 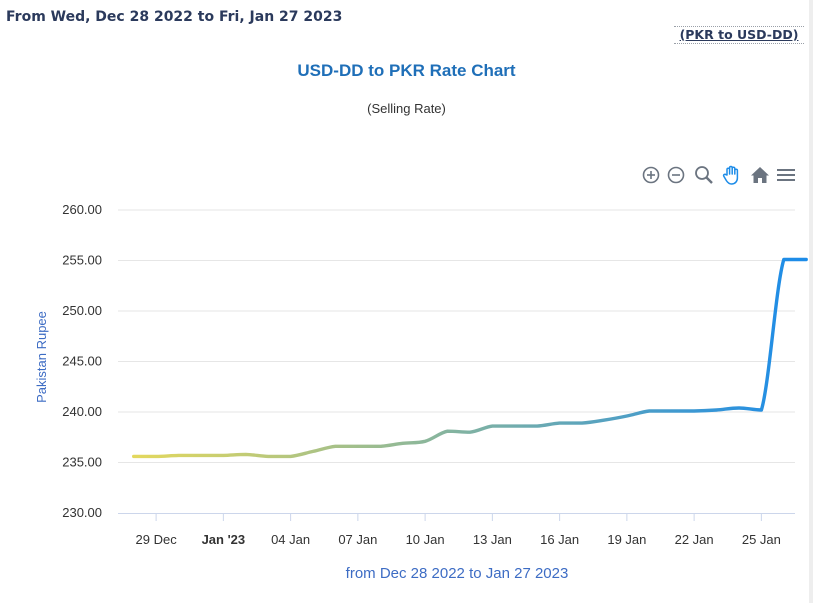 What do you see at coordinates (406, 70) in the screenshot?
I see `chart-title: USD-DD to PKR Rate Chart` at bounding box center [406, 70].